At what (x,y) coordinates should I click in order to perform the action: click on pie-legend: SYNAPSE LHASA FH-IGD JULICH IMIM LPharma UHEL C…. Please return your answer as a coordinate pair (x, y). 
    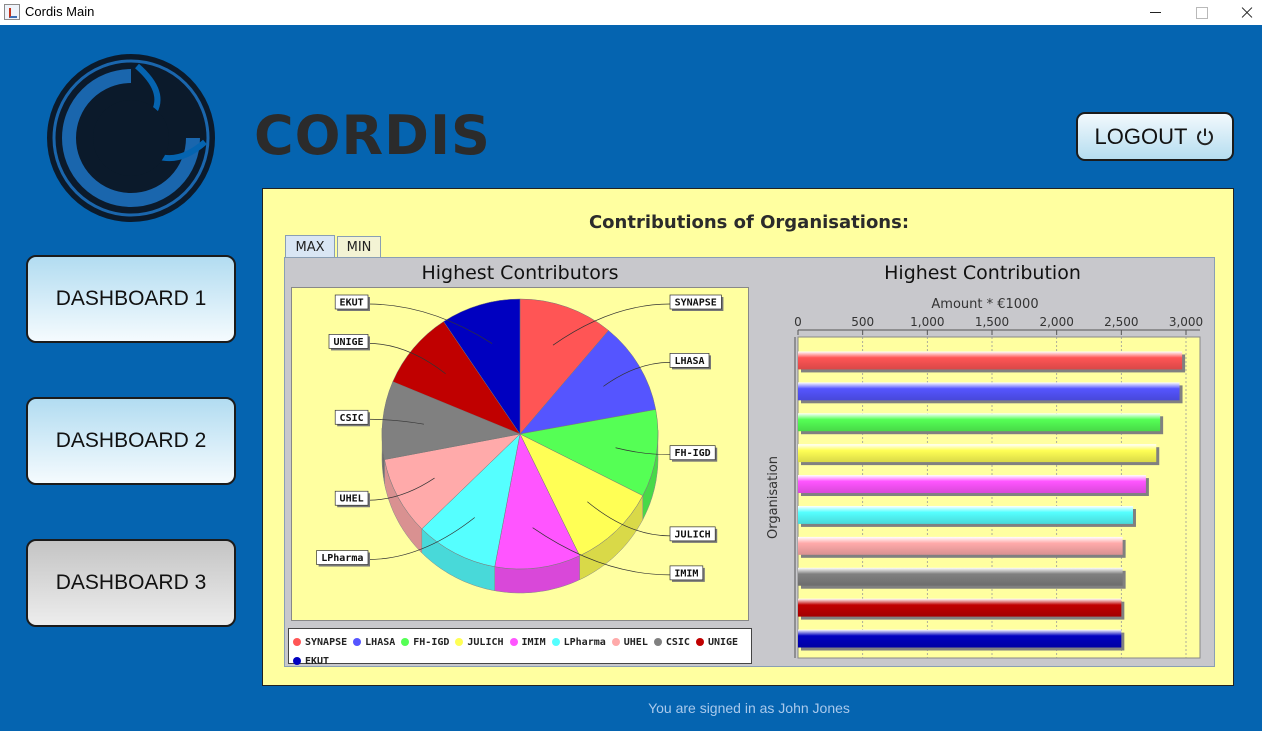
    Looking at the image, I should click on (520, 647).